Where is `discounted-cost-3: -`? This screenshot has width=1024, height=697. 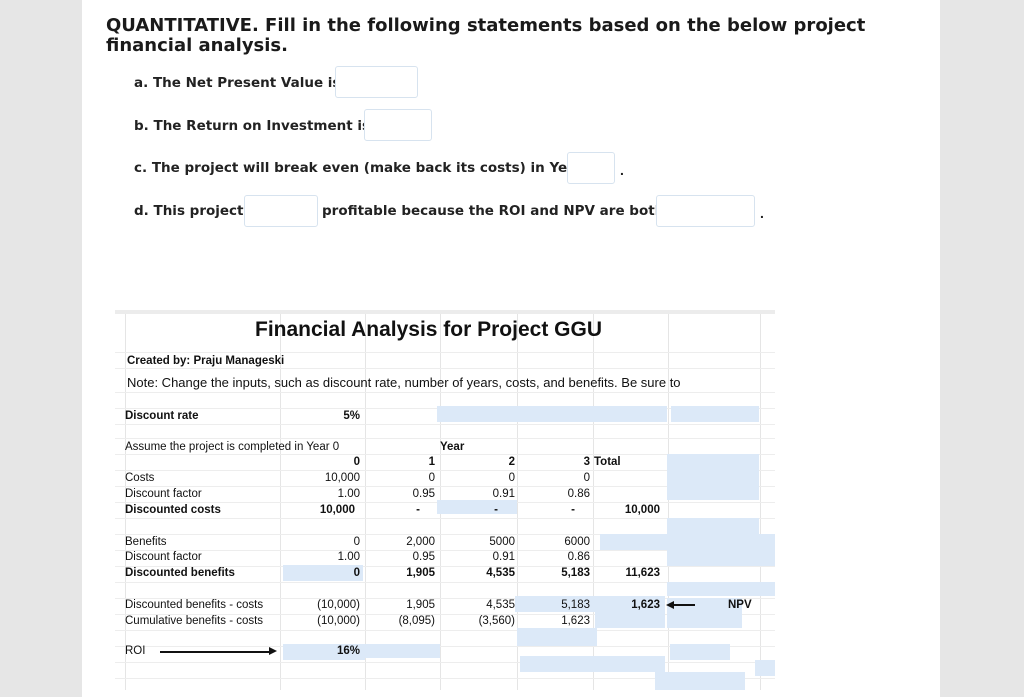
discounted-cost-3: - is located at coordinates (573, 510).